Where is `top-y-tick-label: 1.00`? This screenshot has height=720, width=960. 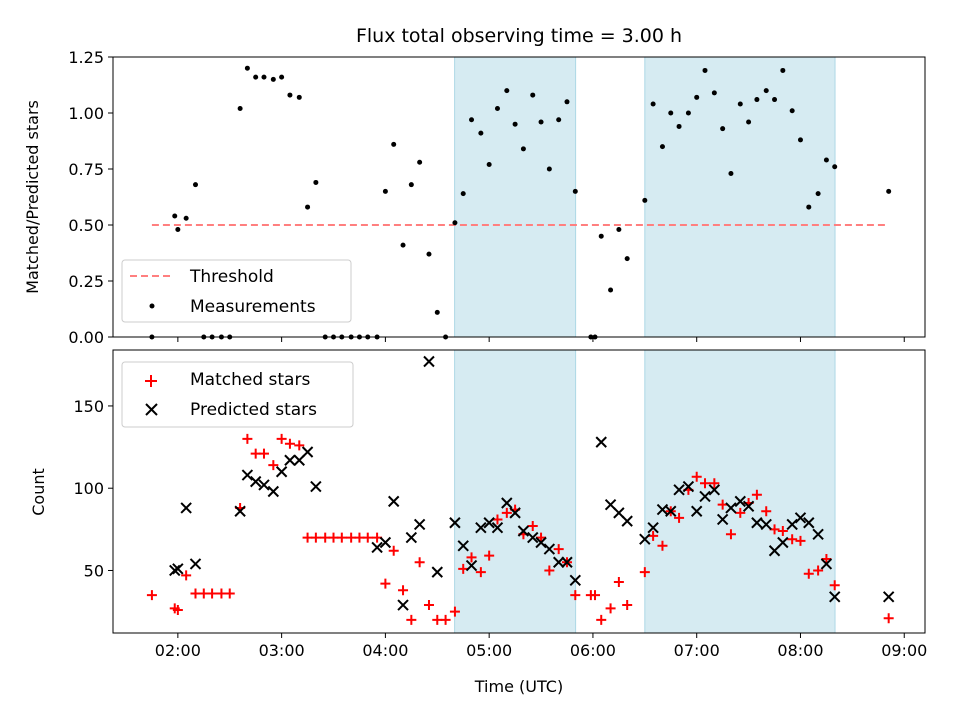
top-y-tick-label: 1.00 is located at coordinates (86, 113).